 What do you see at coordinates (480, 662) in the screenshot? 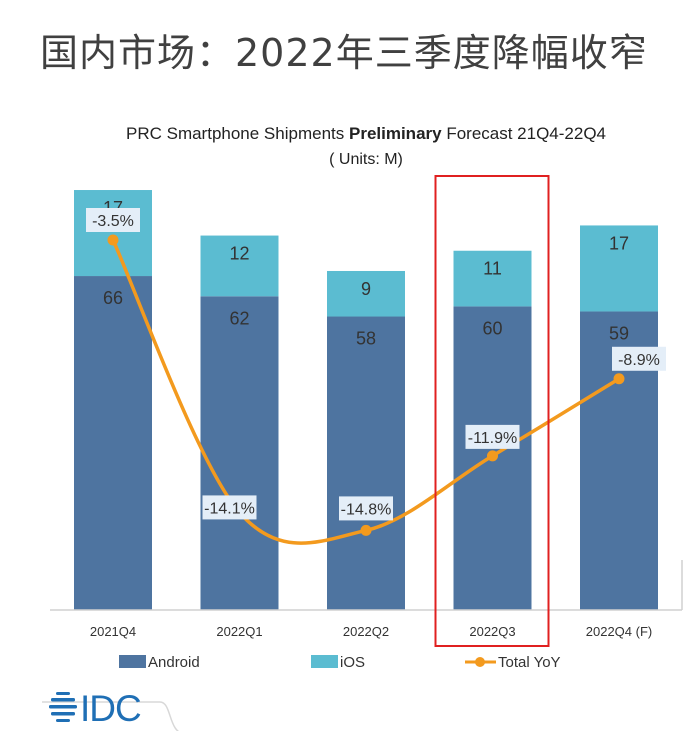
I see `legend-yoy-marker` at bounding box center [480, 662].